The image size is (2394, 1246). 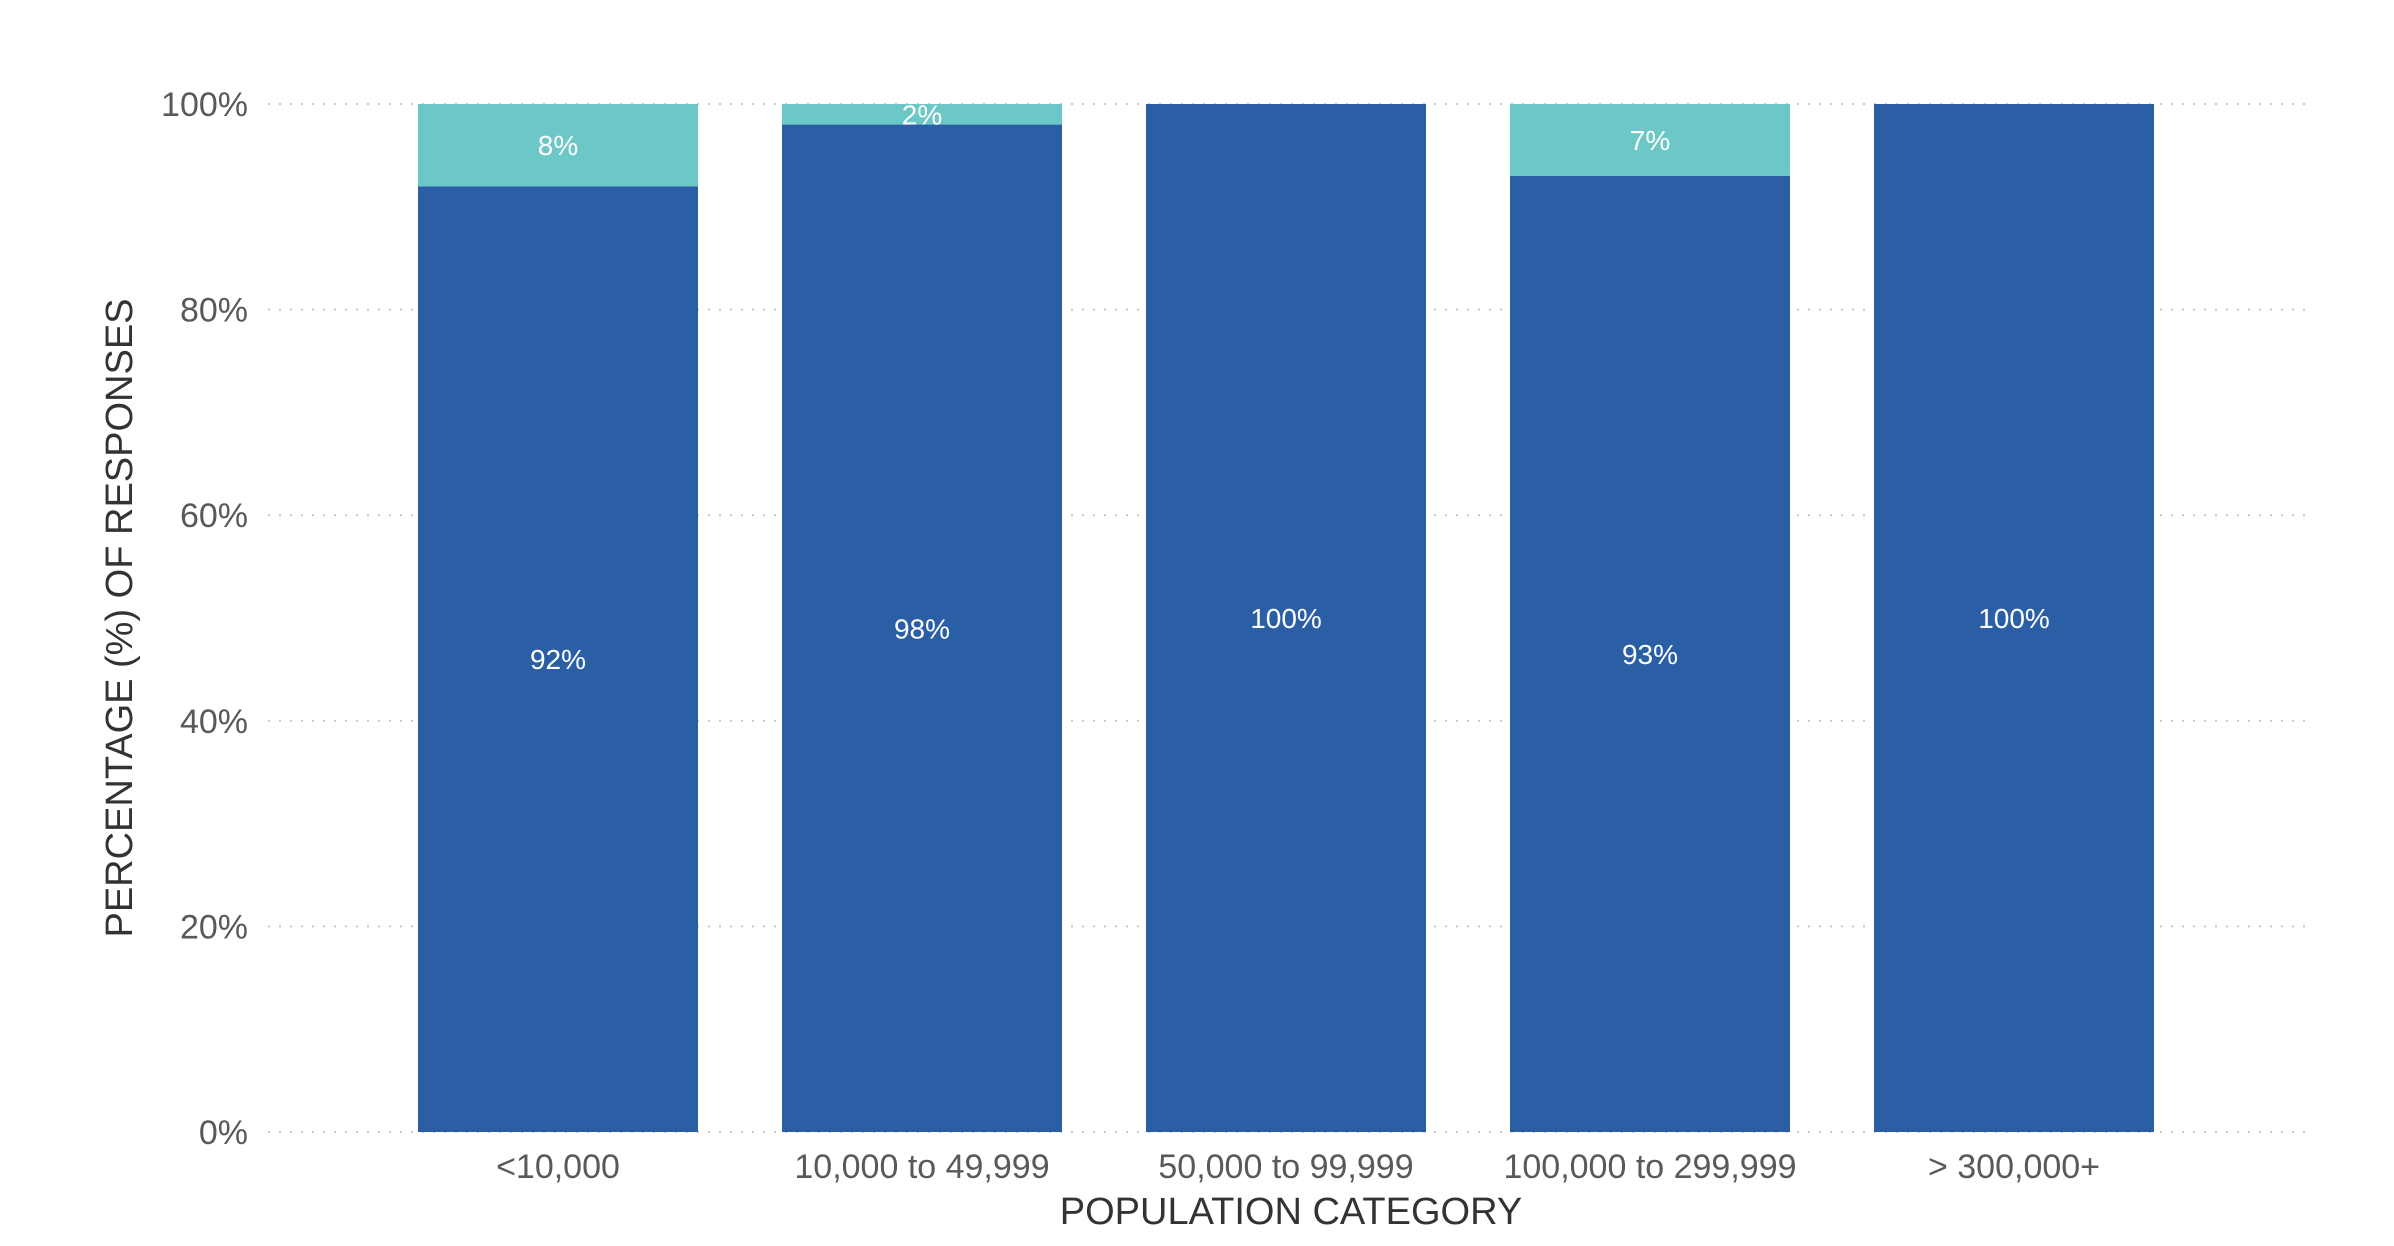 What do you see at coordinates (214, 927) in the screenshot?
I see `y-tick-label: 20%` at bounding box center [214, 927].